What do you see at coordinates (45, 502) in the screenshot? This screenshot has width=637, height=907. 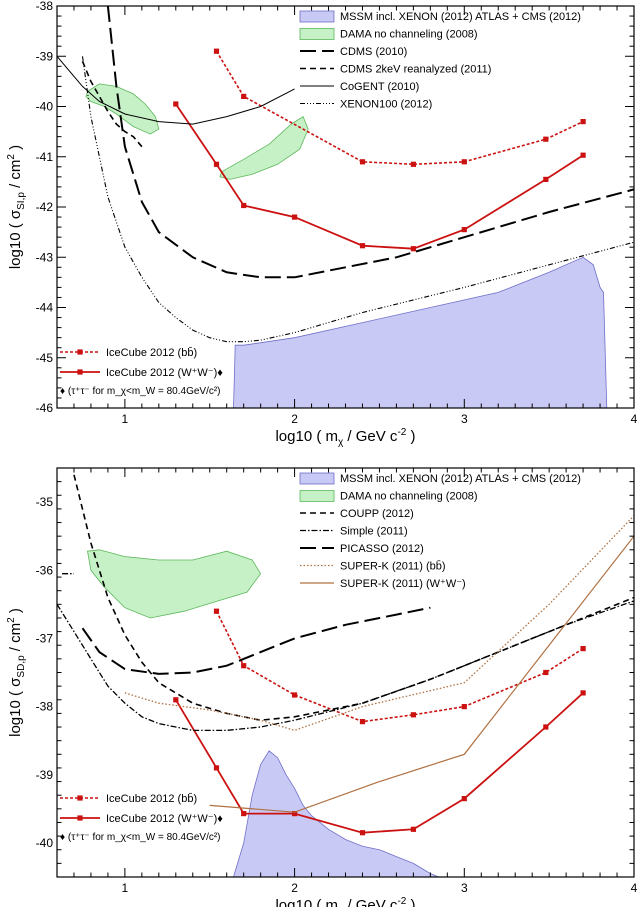 I see `y-tick-label: -35` at bounding box center [45, 502].